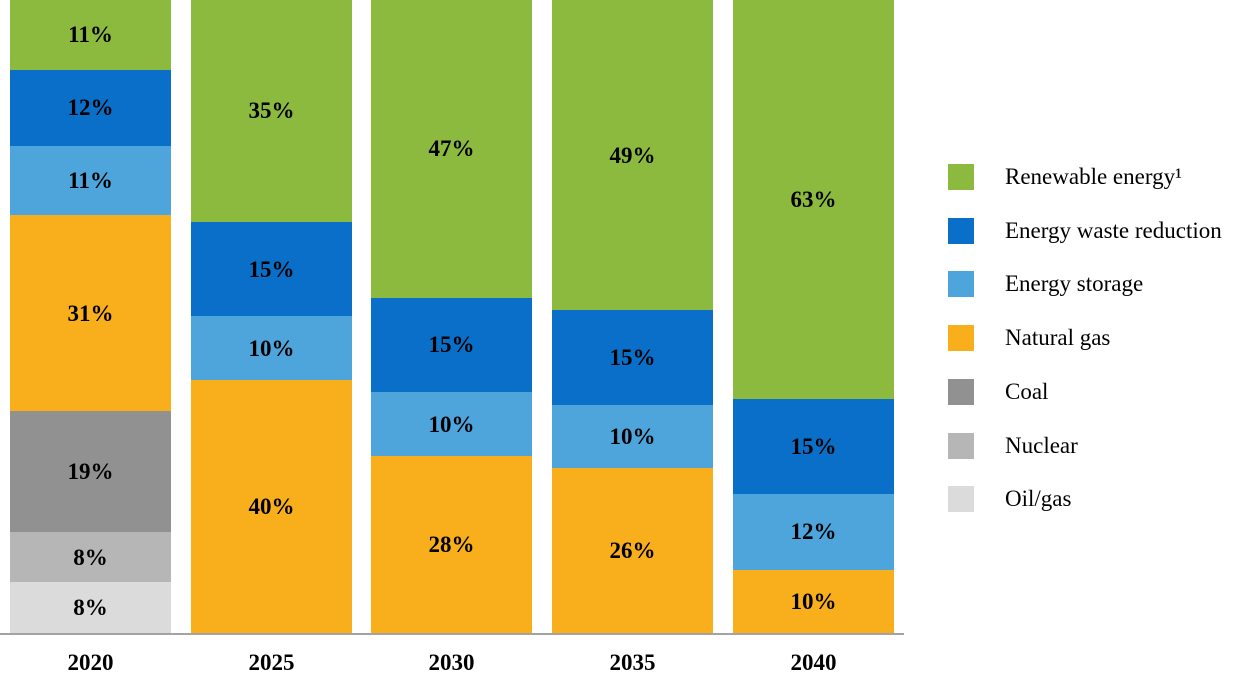  I want to click on bar-segment: 63%, so click(813, 199).